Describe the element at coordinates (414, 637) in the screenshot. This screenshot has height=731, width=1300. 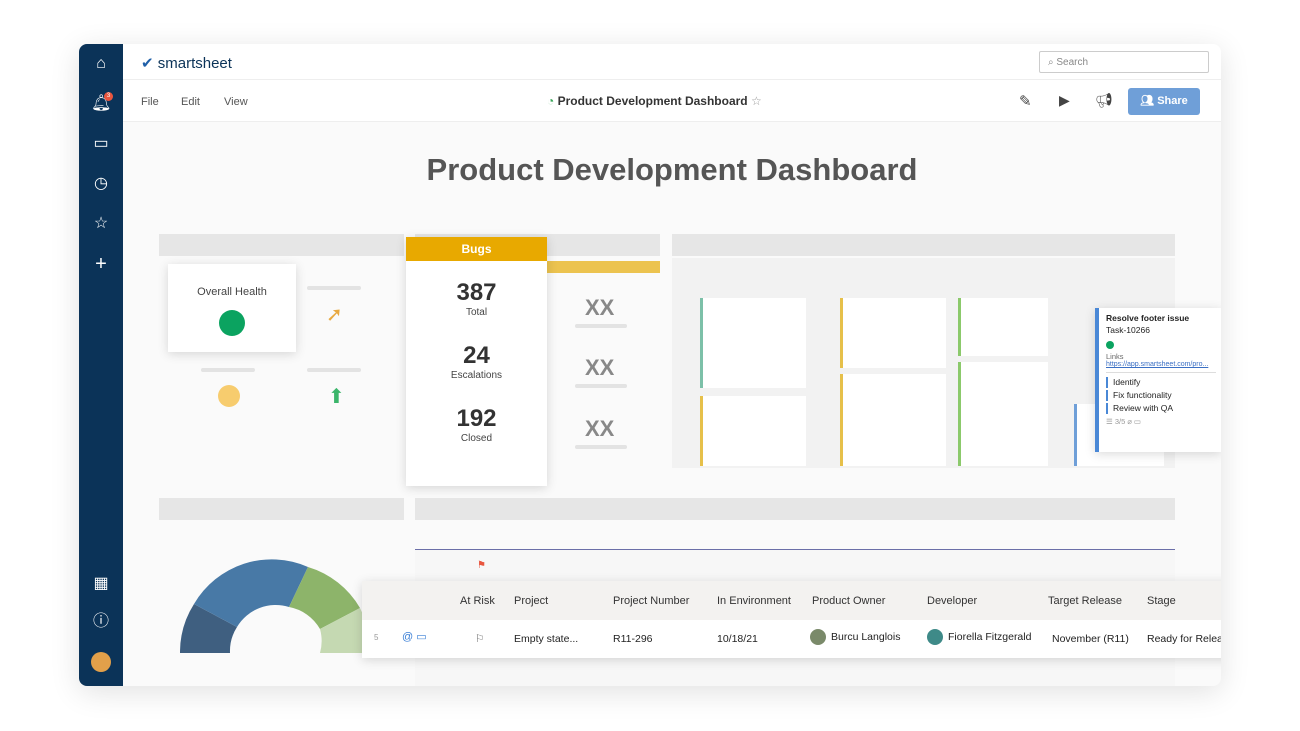
I see `attachment-comment-icons: @ ▭` at that location.